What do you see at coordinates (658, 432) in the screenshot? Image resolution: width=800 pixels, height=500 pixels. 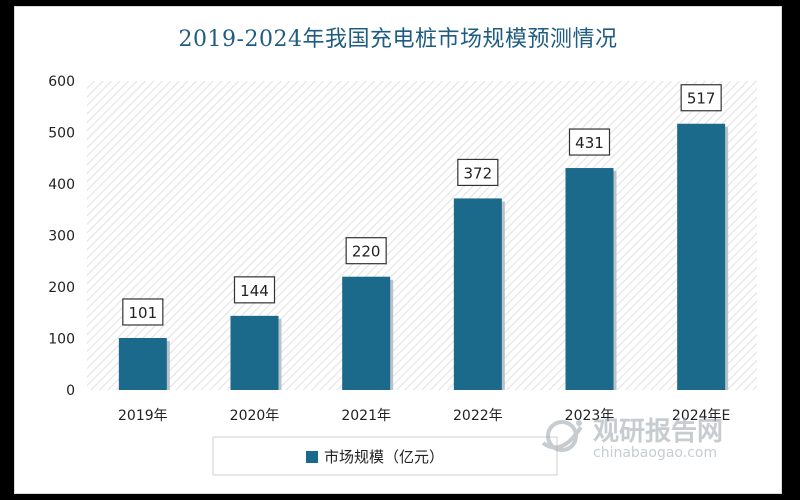 I see `watermark-cn: 观研报告网` at bounding box center [658, 432].